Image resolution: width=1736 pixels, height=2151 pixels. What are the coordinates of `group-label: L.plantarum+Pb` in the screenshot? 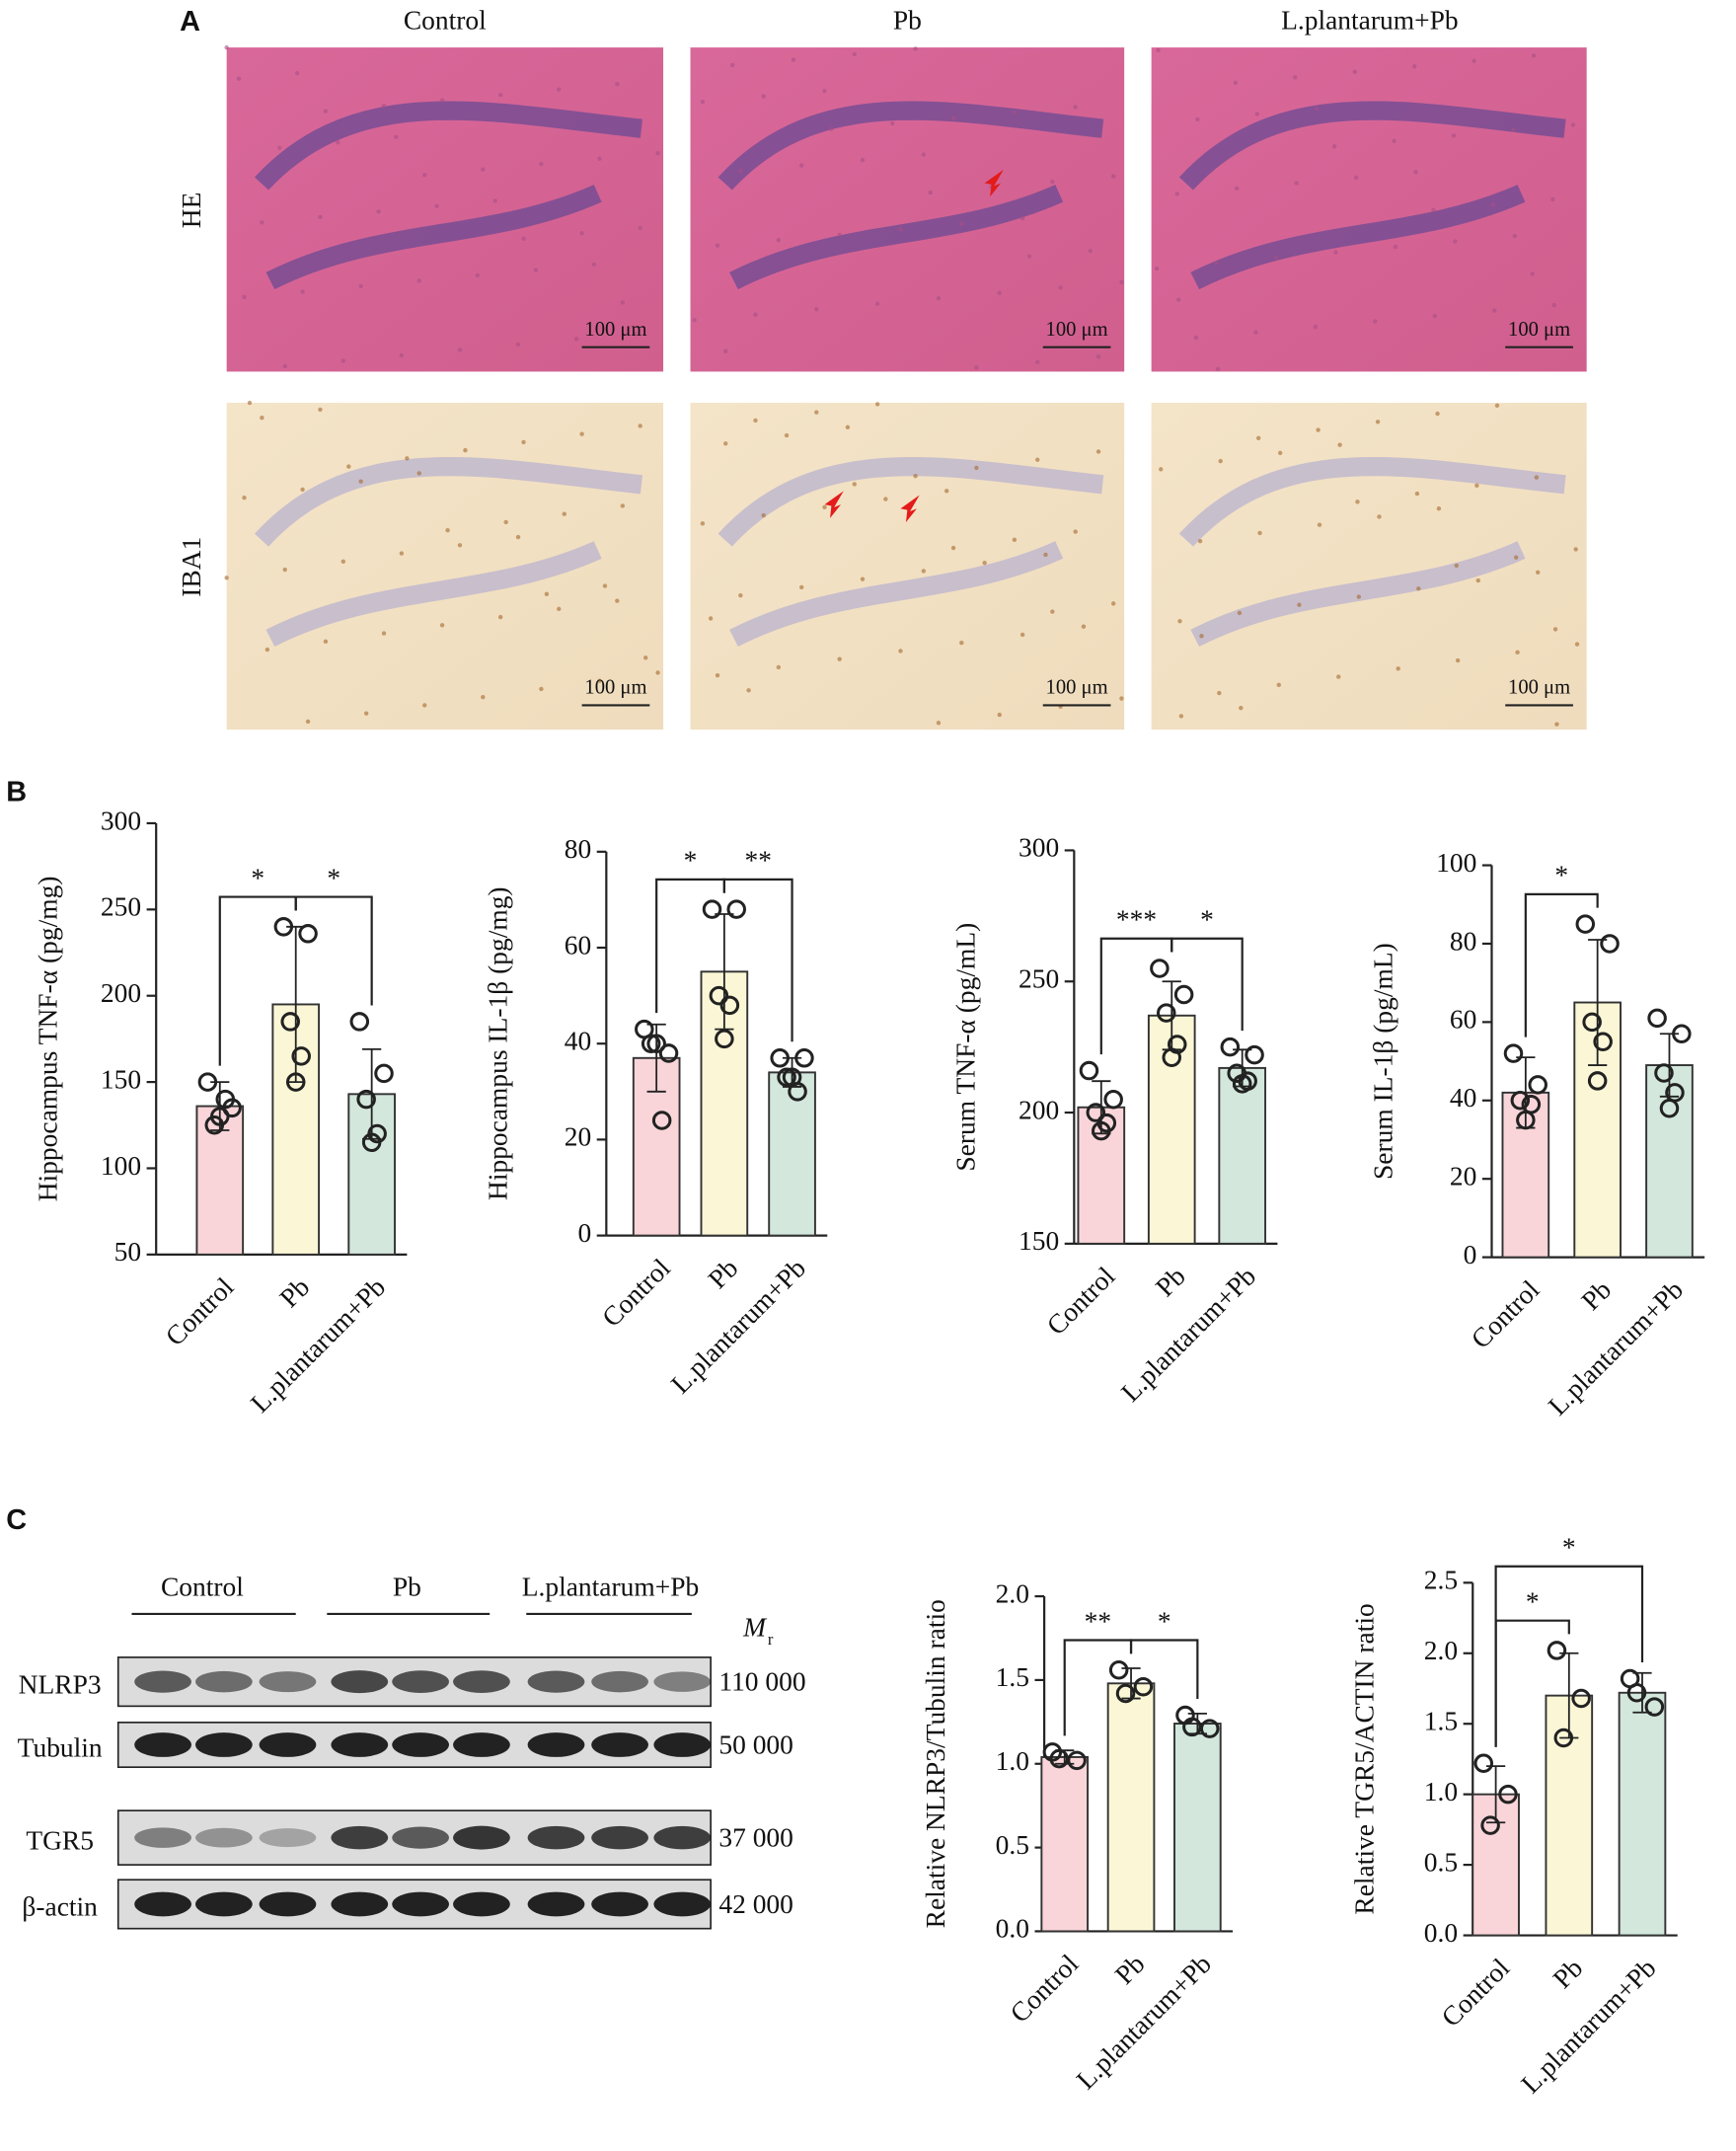 It's located at (611, 1588).